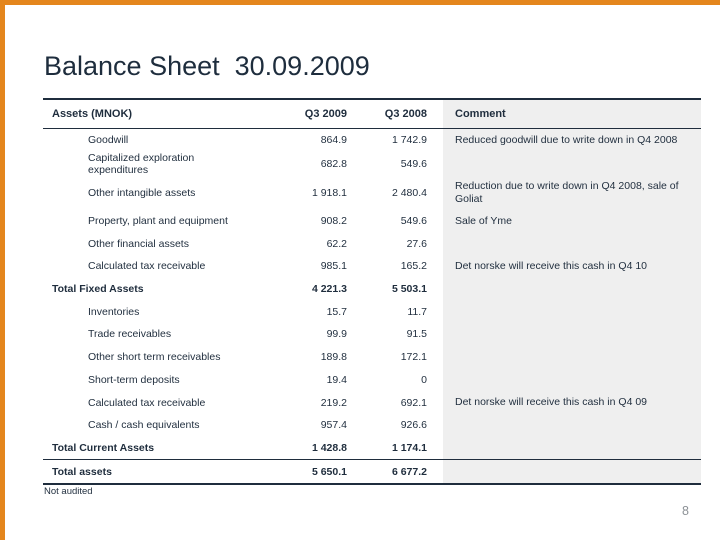  Describe the element at coordinates (336, 243) in the screenshot. I see `row-q3-2009: 62.2` at that location.